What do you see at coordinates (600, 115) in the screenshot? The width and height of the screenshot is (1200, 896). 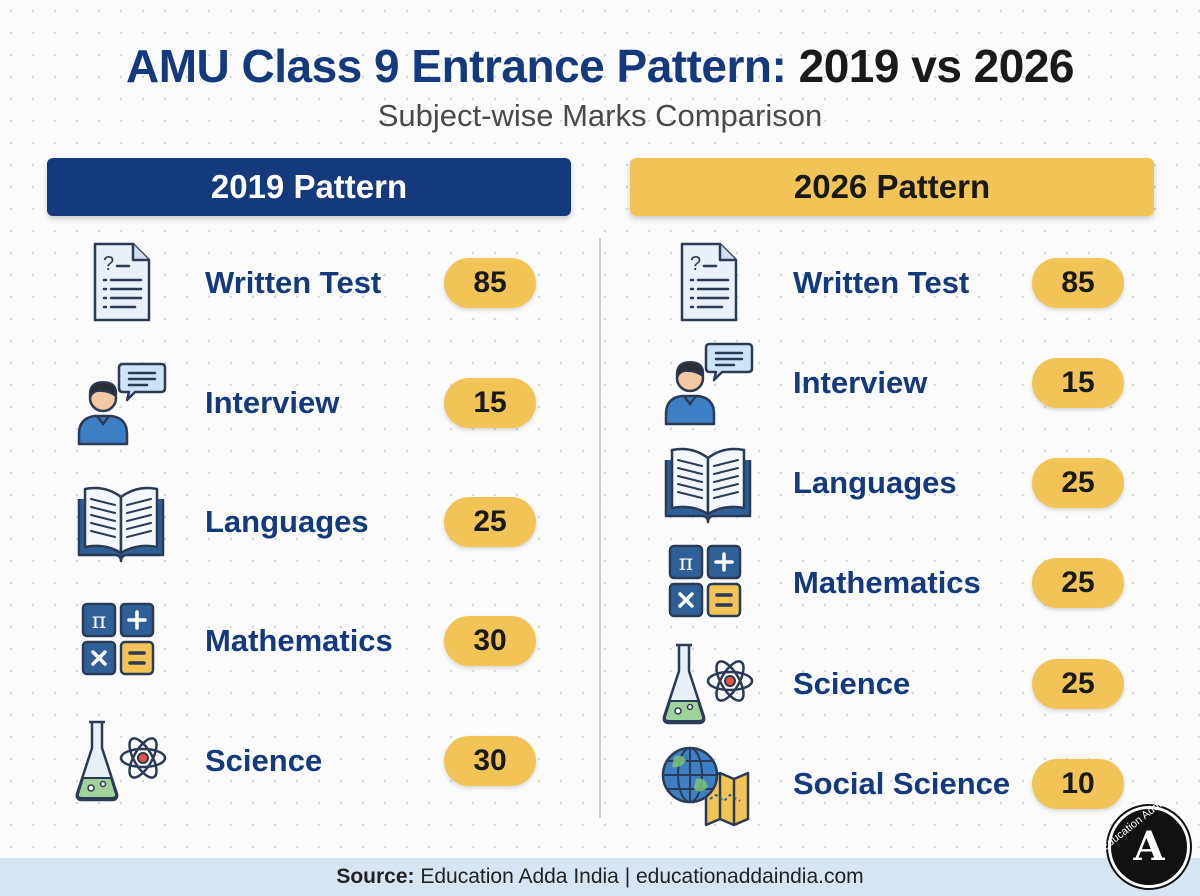 I see `page-subtitle: Subject-wise Marks Comparison` at bounding box center [600, 115].